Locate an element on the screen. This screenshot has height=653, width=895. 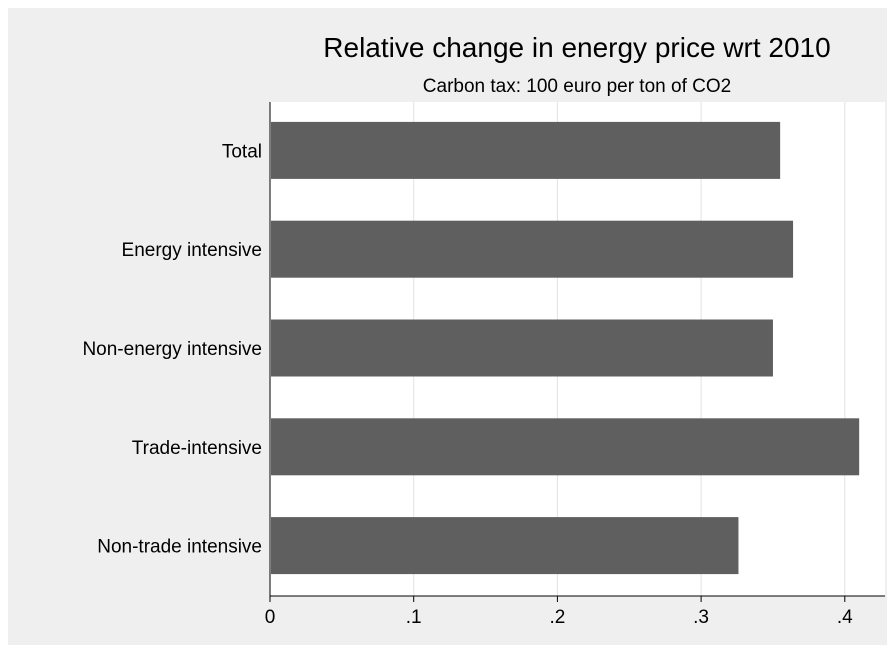
category-label: Non-energy intensive is located at coordinates (172, 349).